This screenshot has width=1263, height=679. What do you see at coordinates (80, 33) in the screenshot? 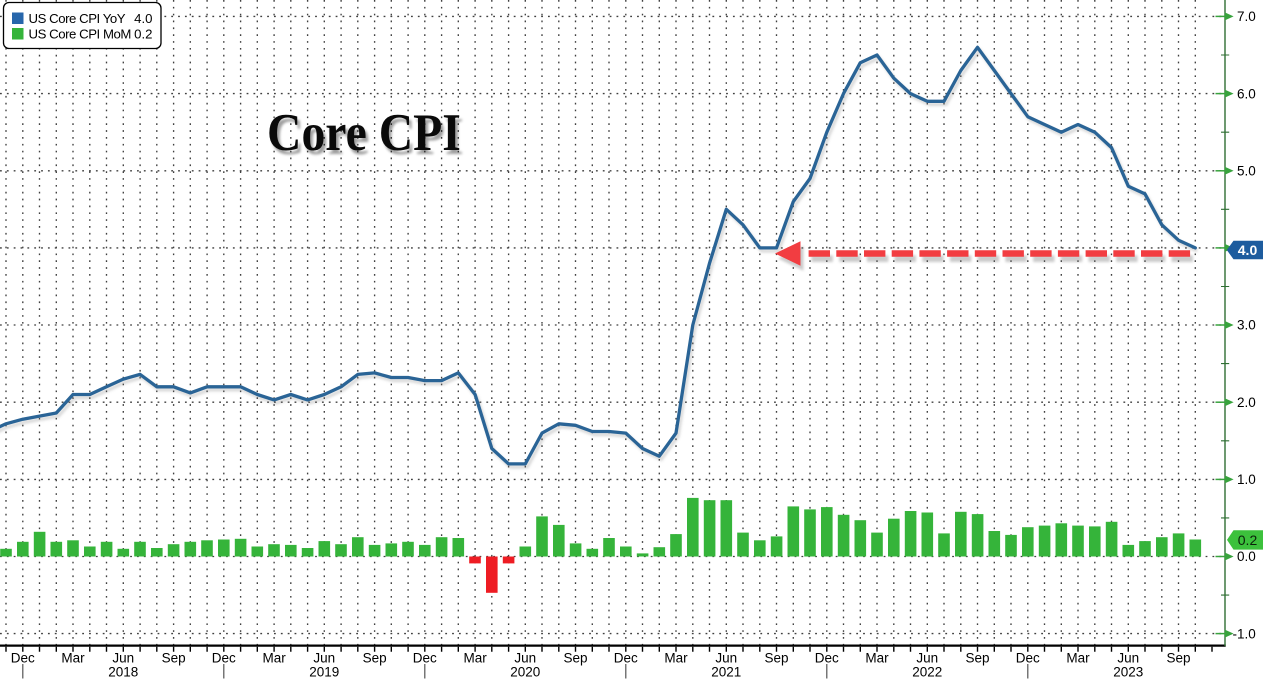
I see `svg-text: US Core CPI MoM` at bounding box center [80, 33].